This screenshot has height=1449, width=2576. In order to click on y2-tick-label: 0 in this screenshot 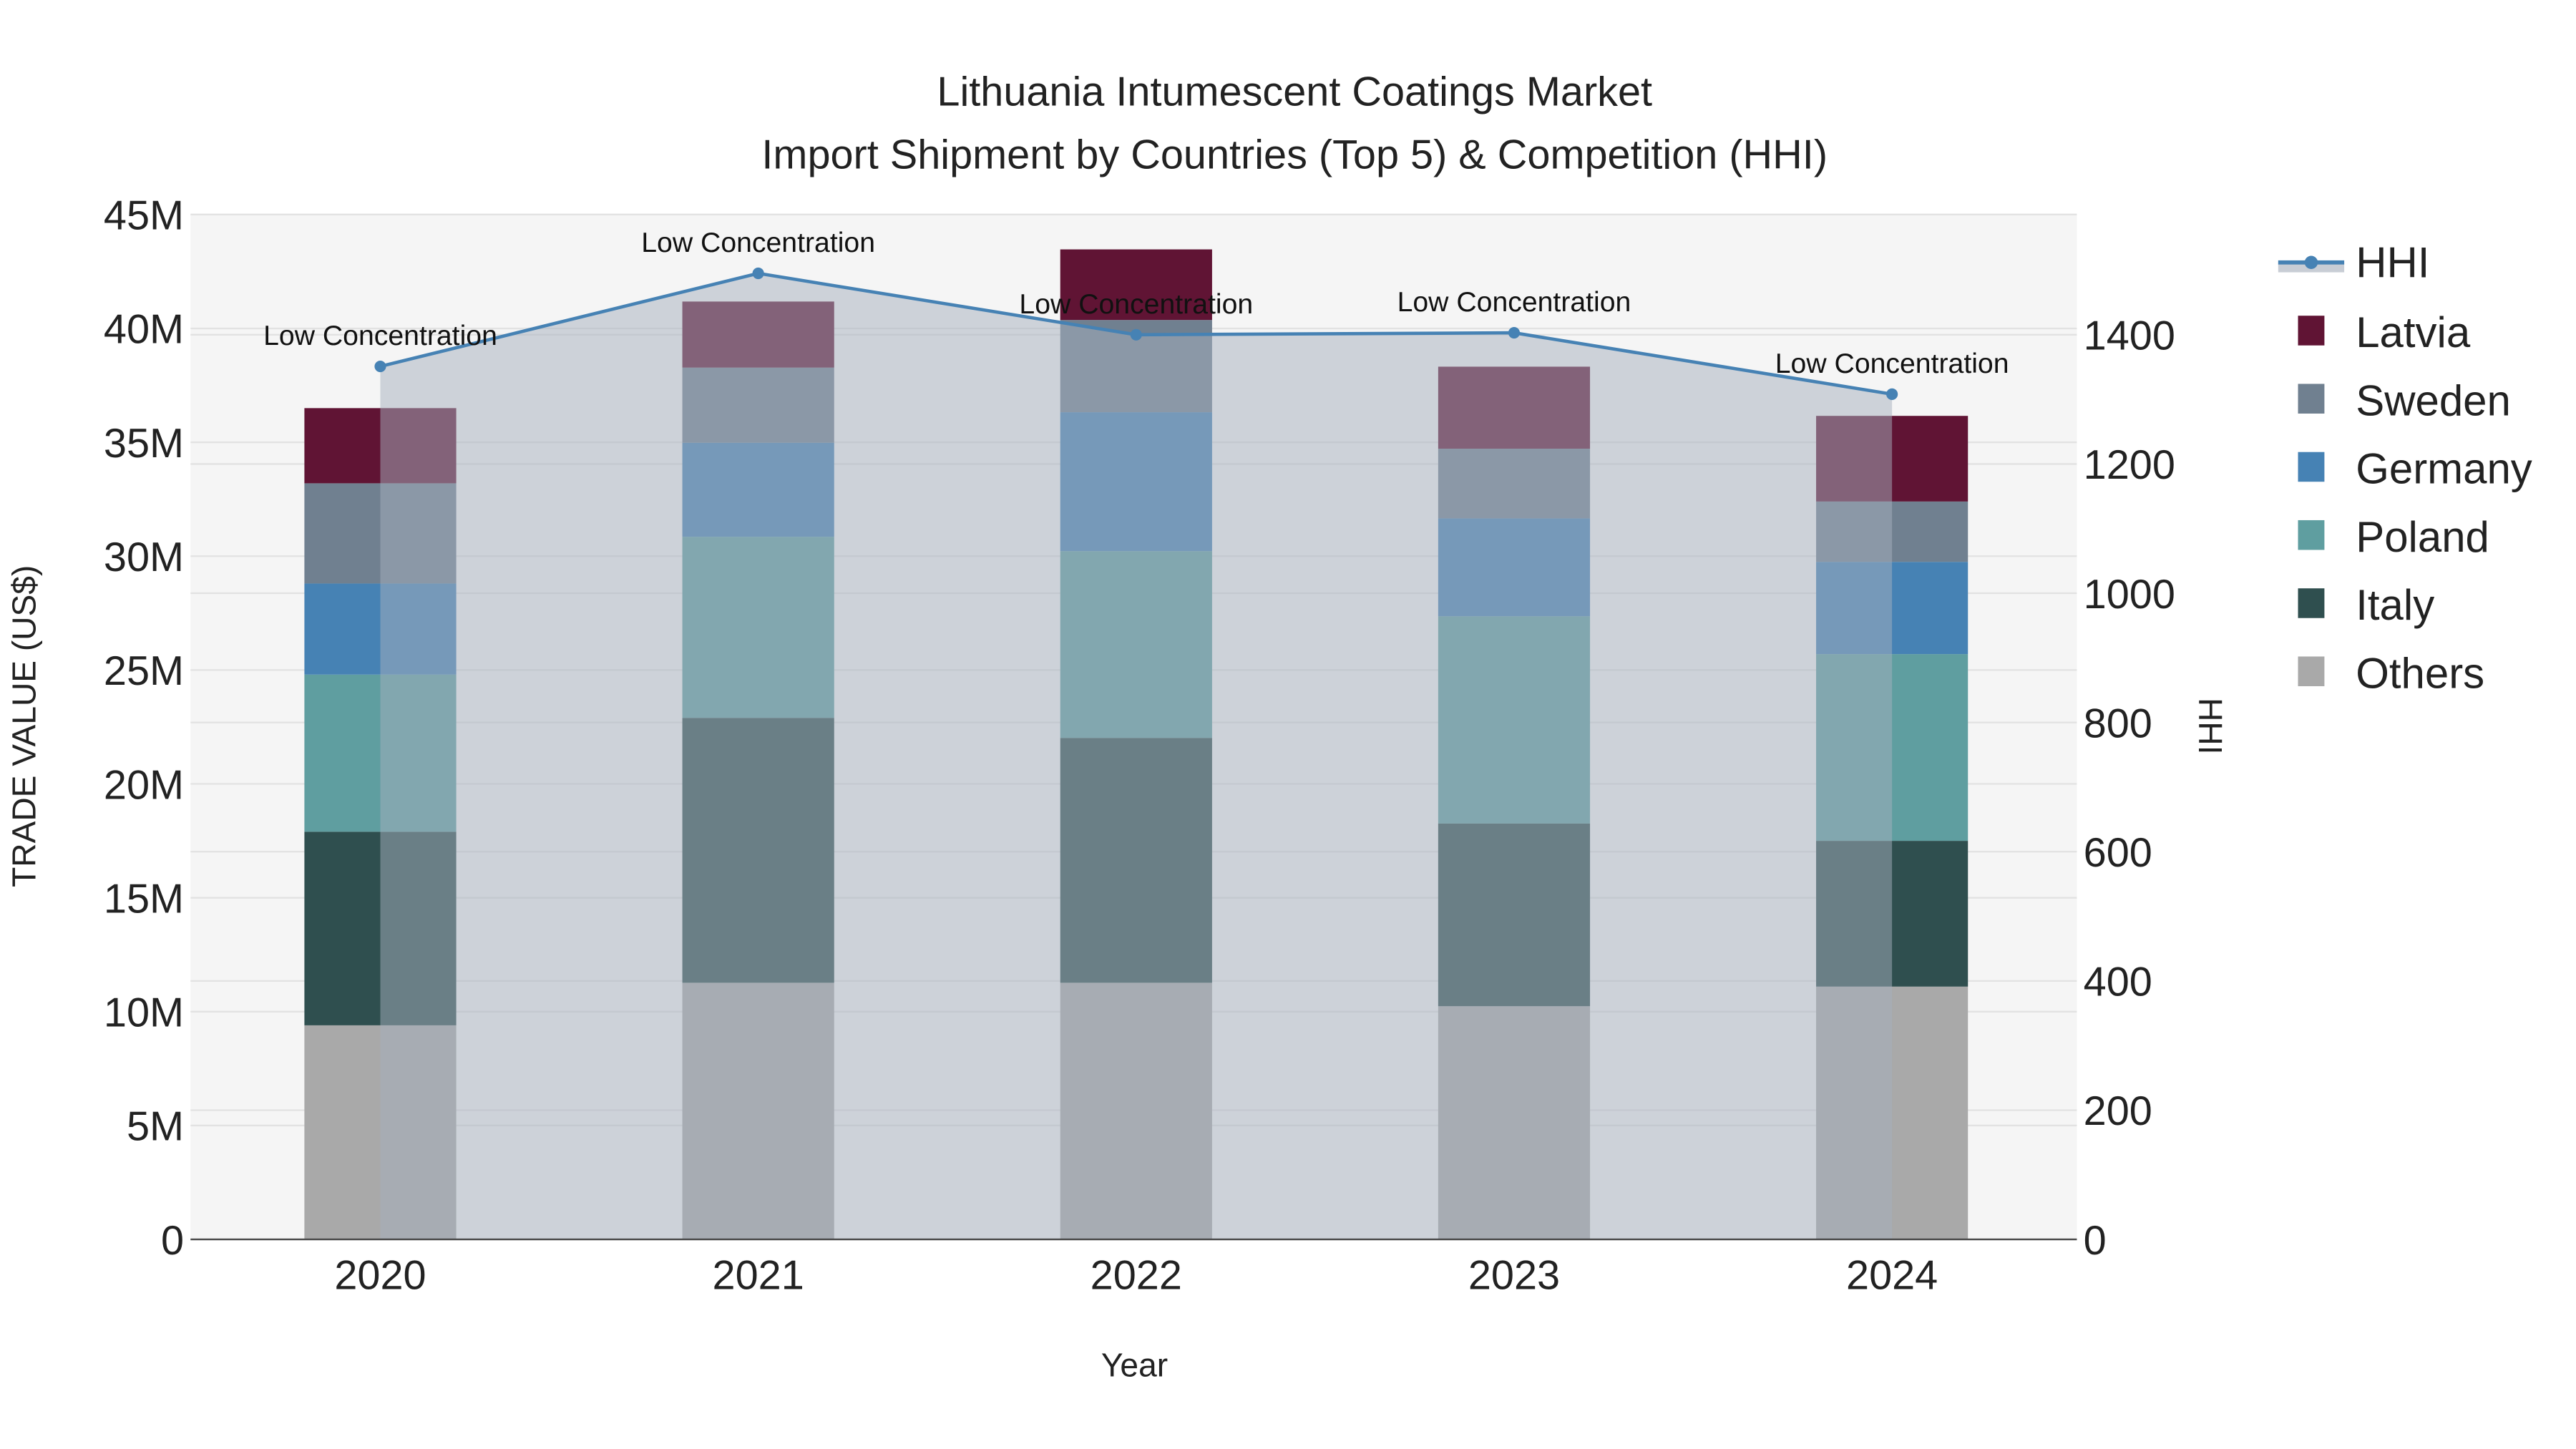, I will do `click(2095, 1241)`.